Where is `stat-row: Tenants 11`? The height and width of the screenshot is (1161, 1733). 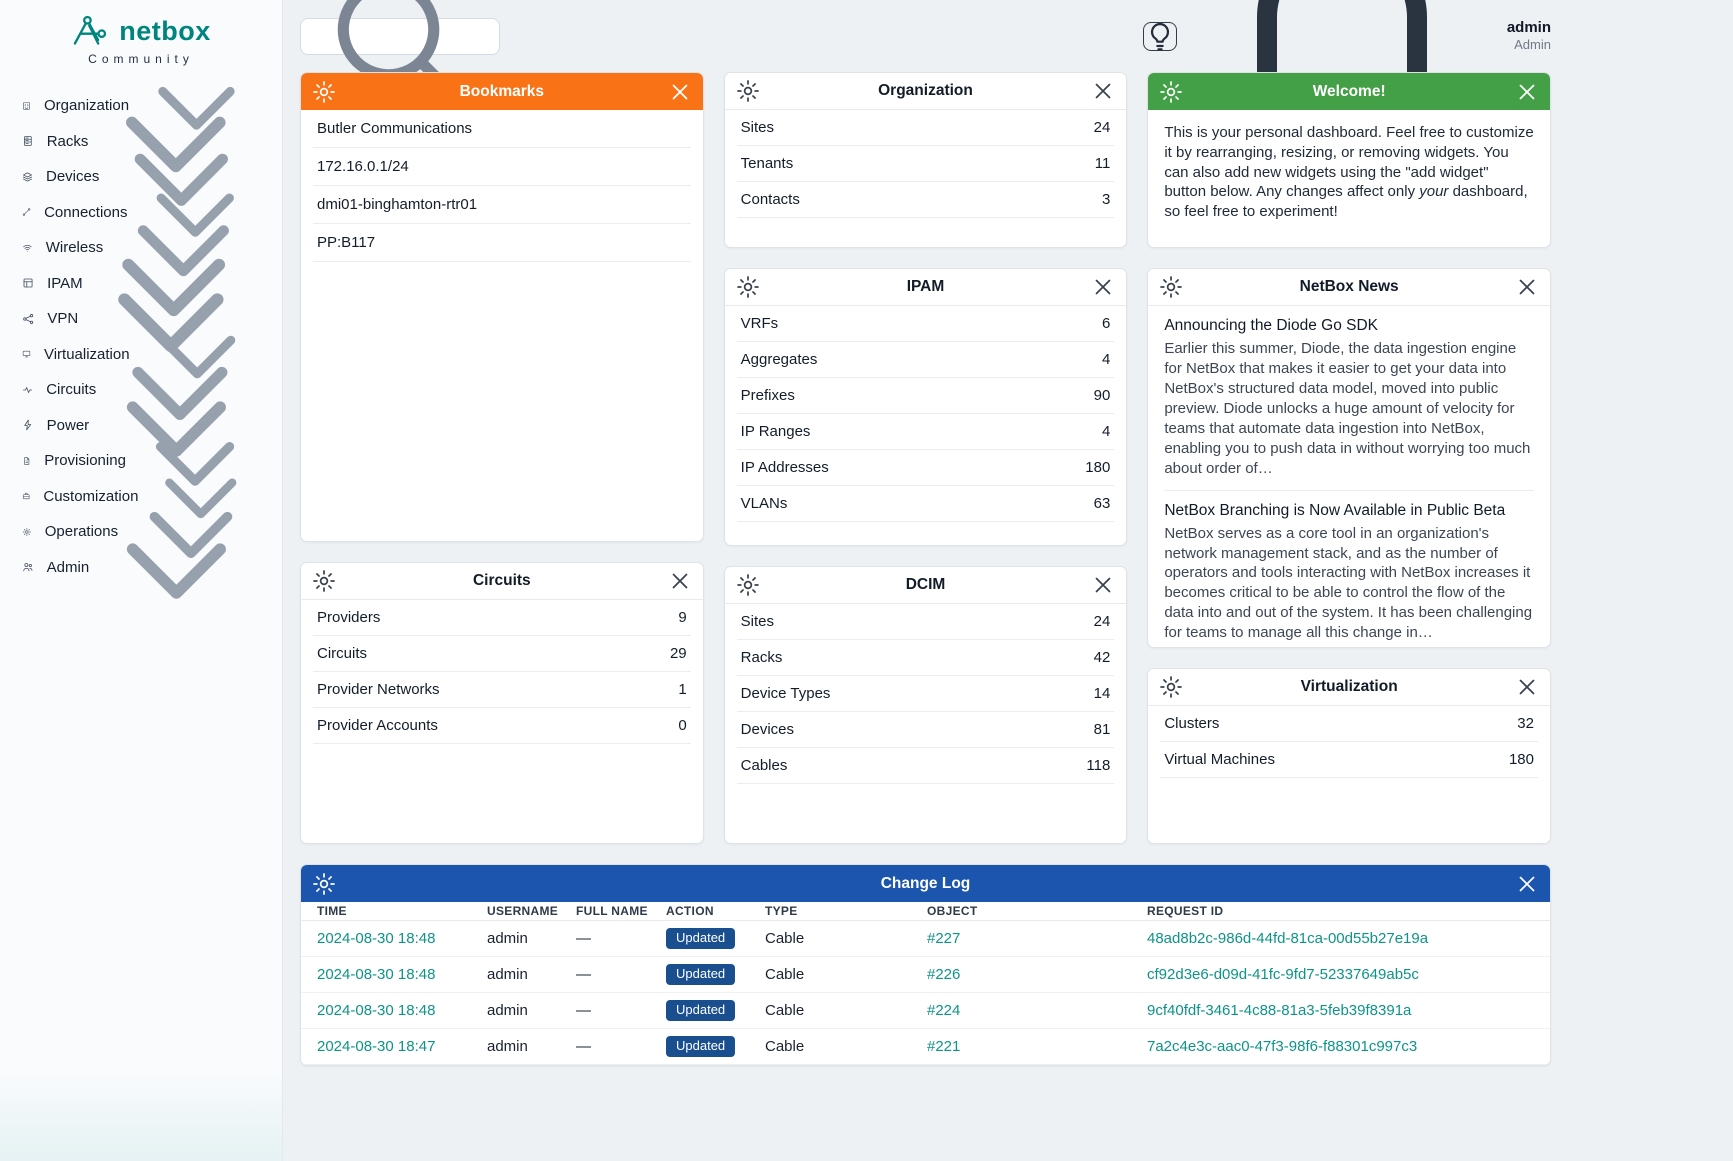
stat-row: Tenants 11 is located at coordinates (925, 164).